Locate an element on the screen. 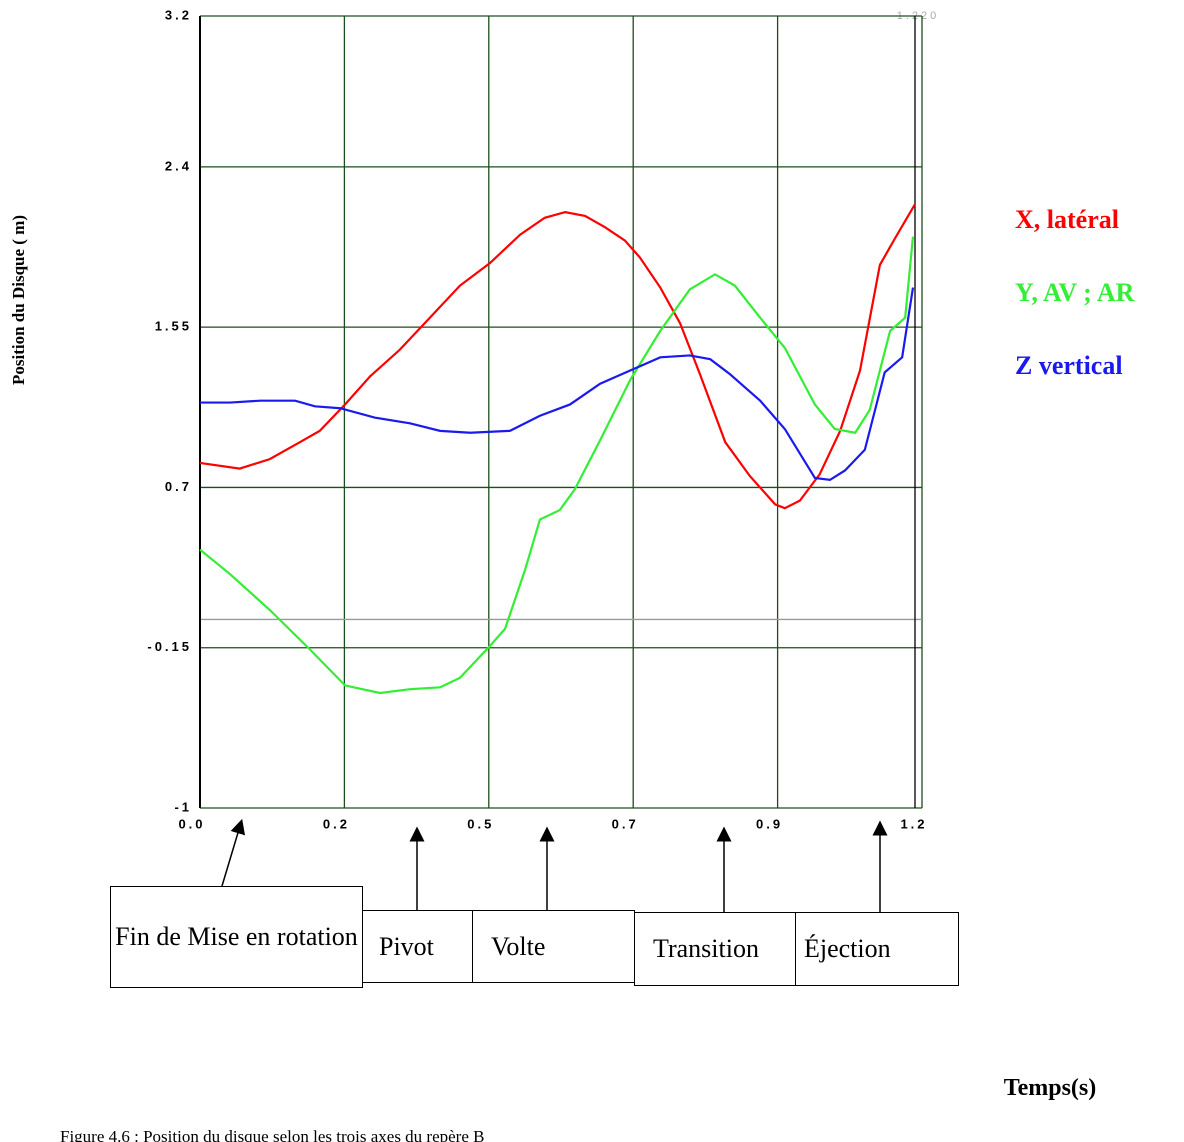 Image resolution: width=1184 pixels, height=1142 pixels. x-axis-label: Temps(s) is located at coordinates (1050, 1088).